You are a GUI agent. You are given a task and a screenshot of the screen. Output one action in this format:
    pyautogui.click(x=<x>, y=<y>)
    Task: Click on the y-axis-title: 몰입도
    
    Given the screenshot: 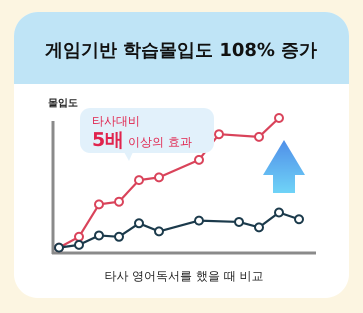 What is the action you would take?
    pyautogui.click(x=63, y=103)
    